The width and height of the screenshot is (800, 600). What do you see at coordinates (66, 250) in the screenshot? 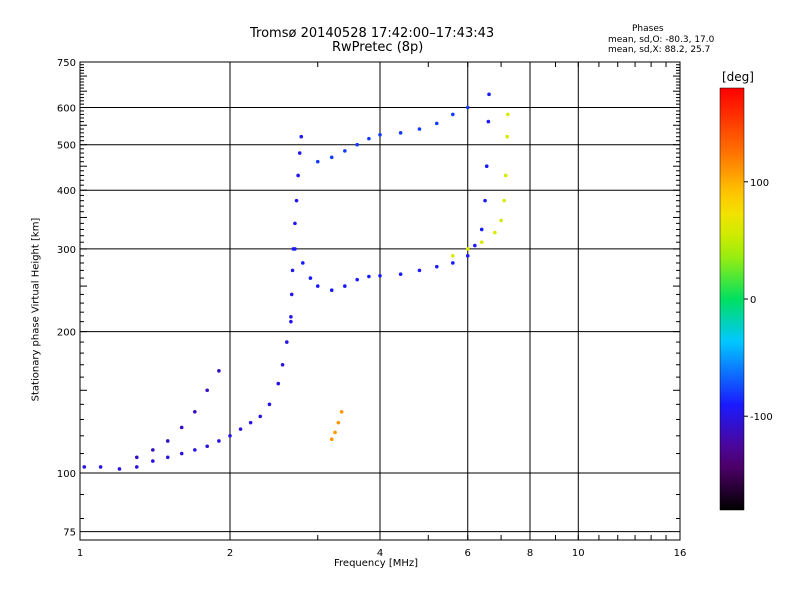
I see `y-tick-label: 300` at bounding box center [66, 250].